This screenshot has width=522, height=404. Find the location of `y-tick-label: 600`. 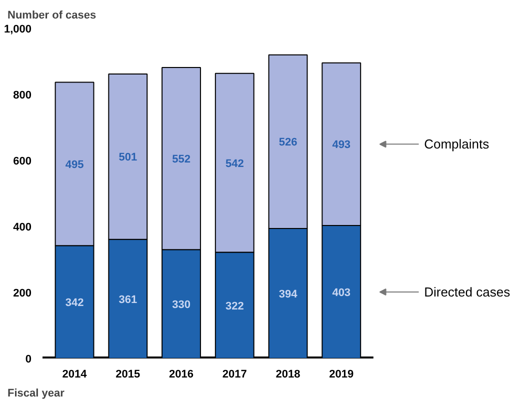

y-tick-label: 600 is located at coordinates (22, 162).